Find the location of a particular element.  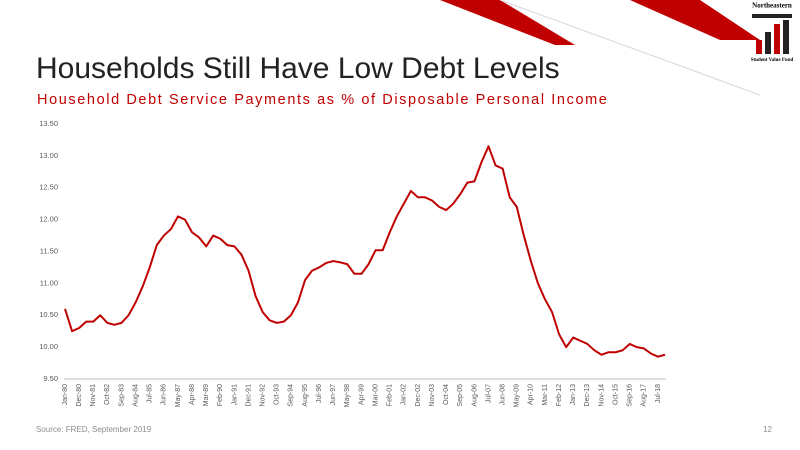

x-tick-label: Apr-10 is located at coordinates (531, 394).